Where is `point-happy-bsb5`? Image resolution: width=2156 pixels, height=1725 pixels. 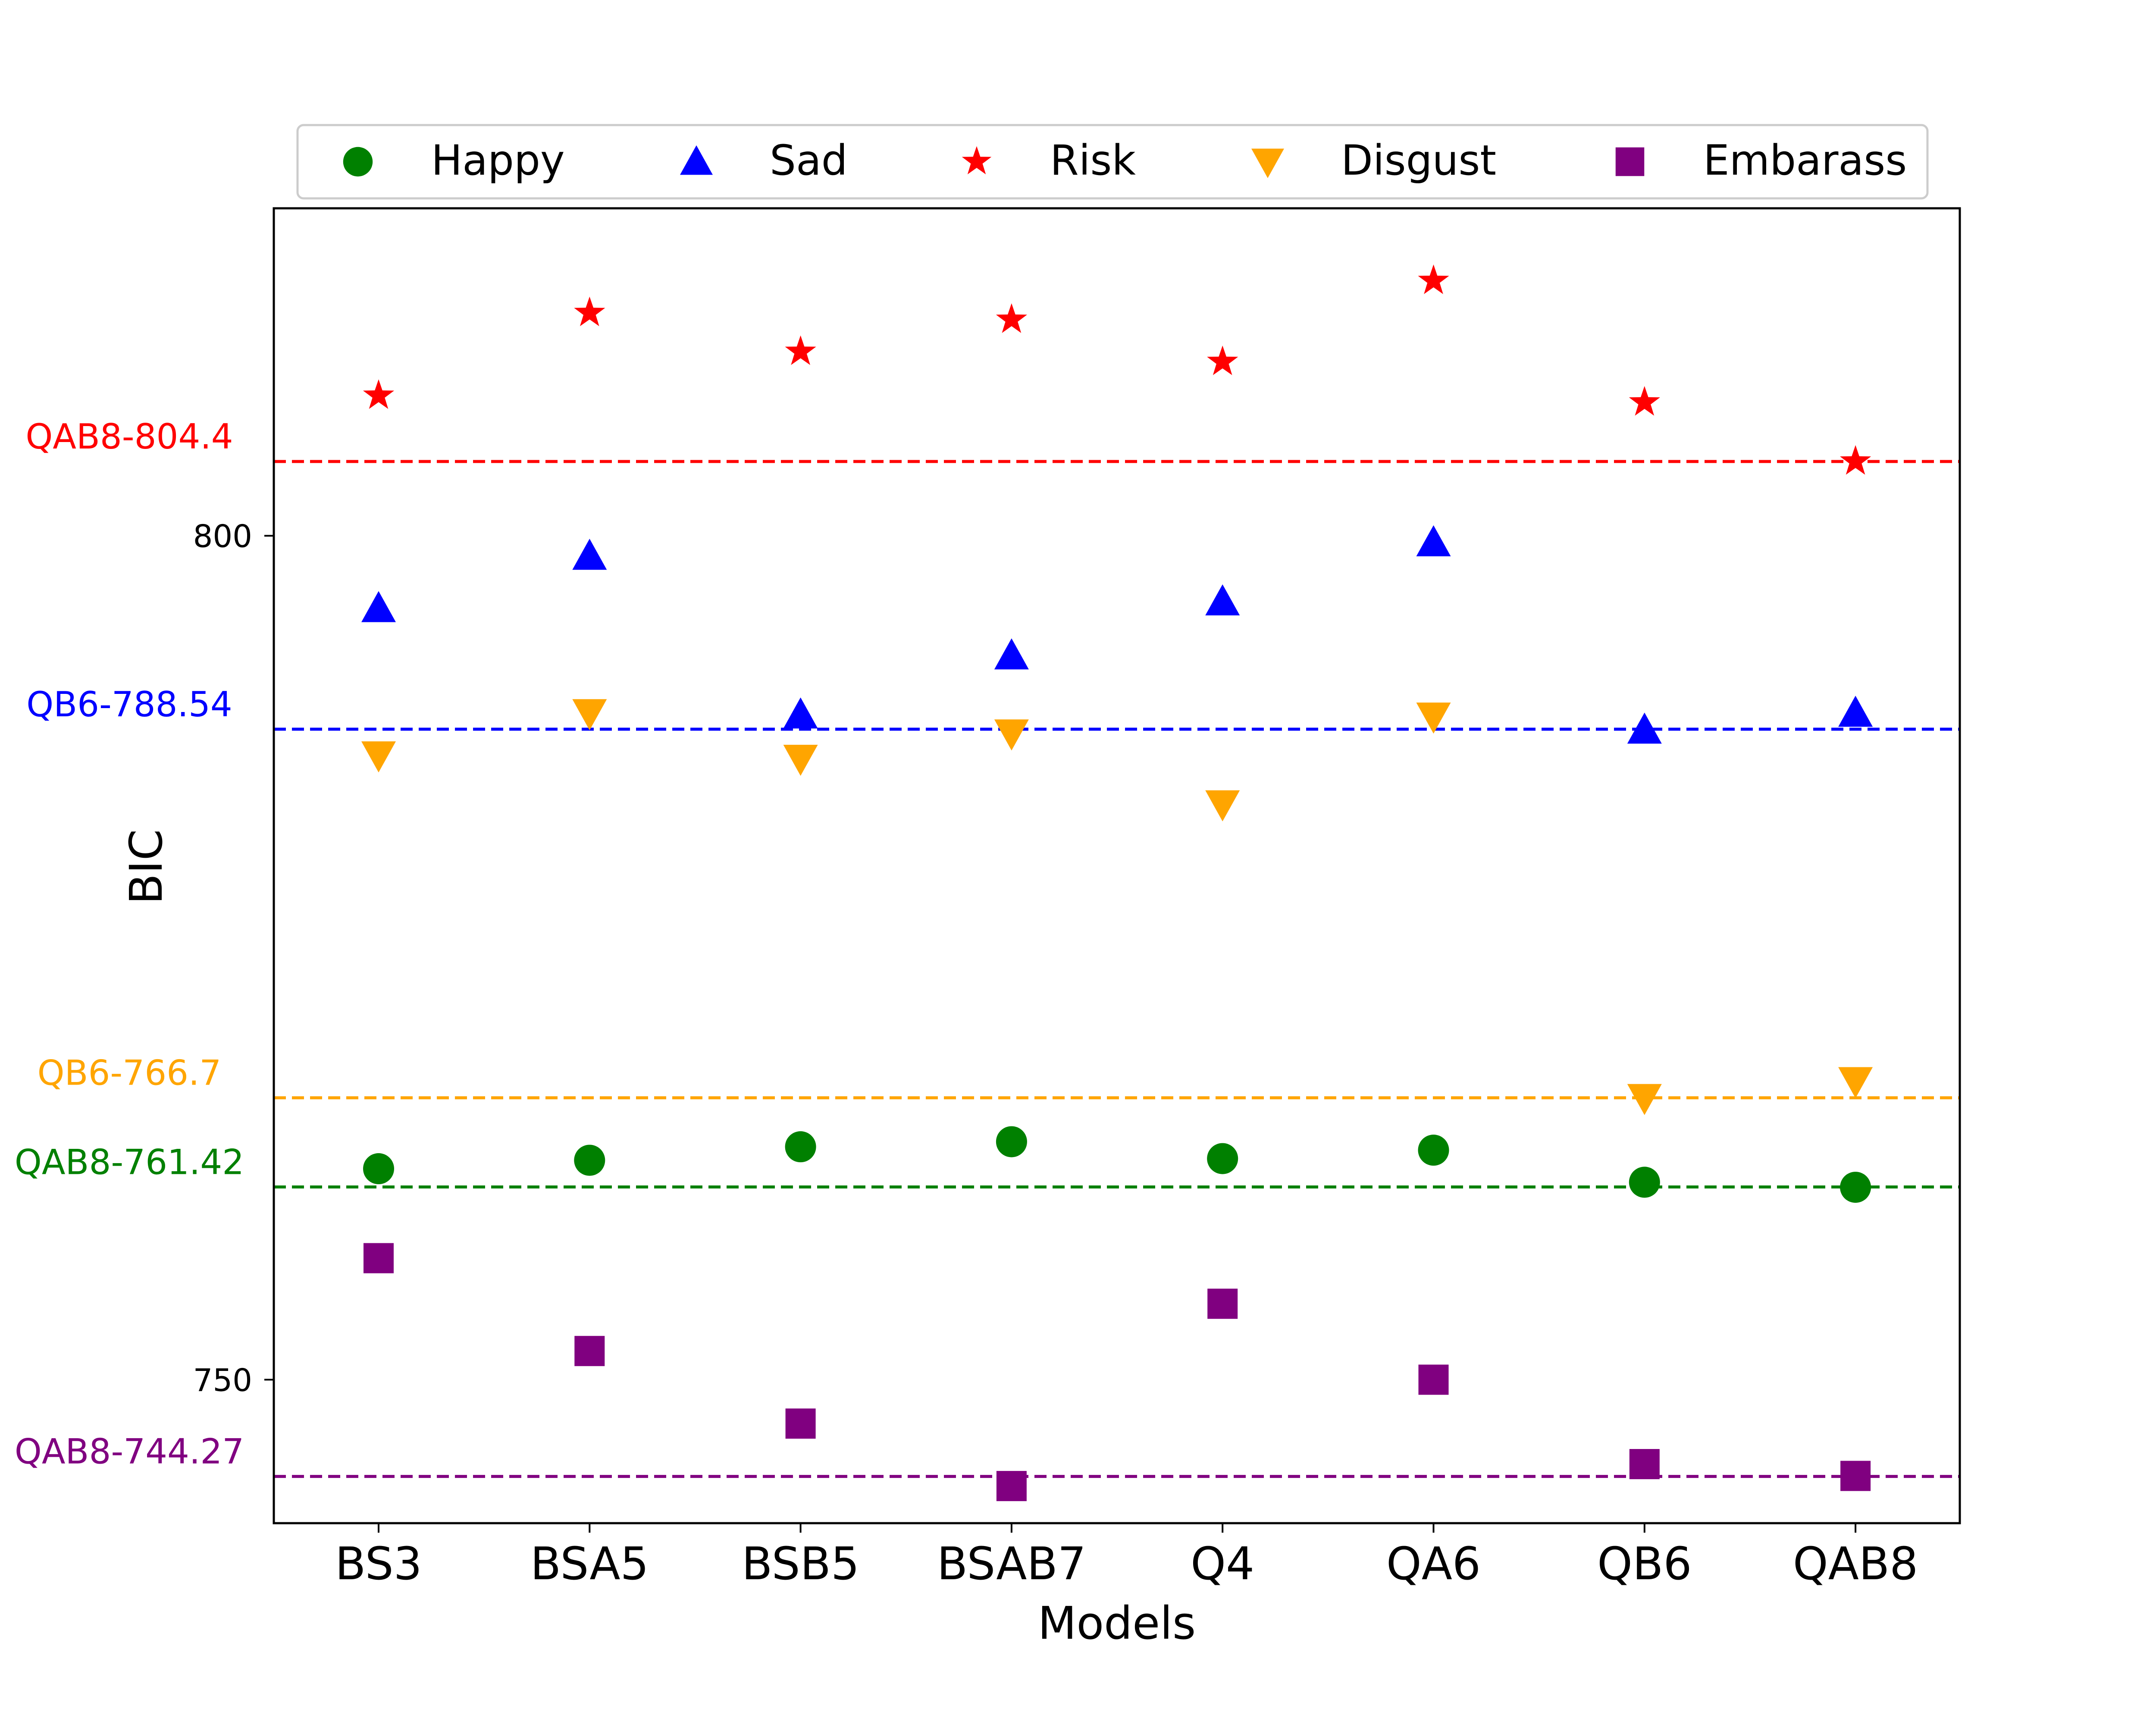
point-happy-bsb5 is located at coordinates (800, 1147).